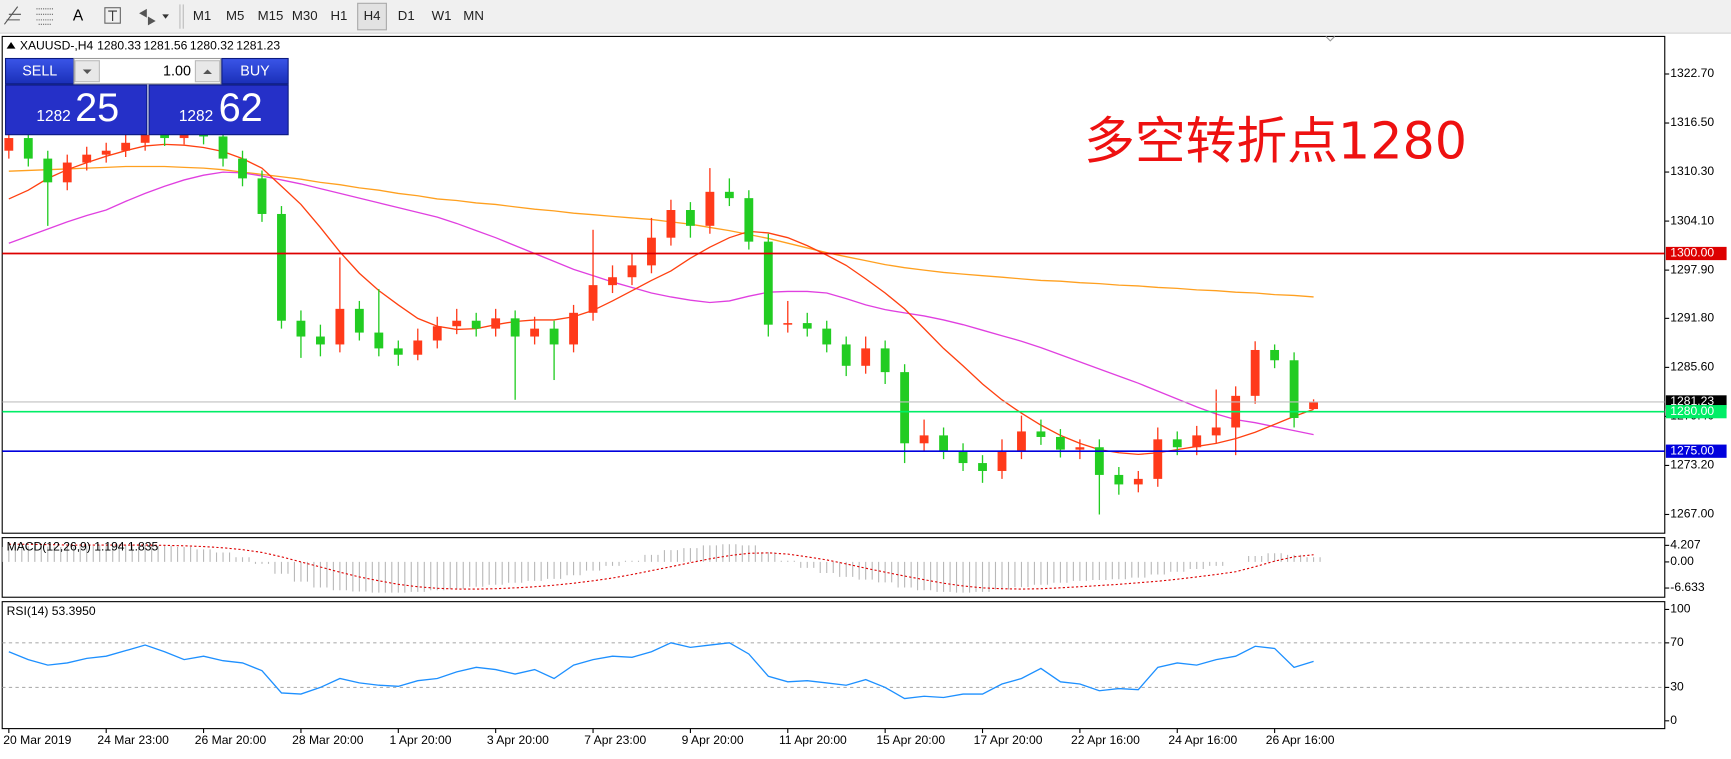 This screenshot has width=1731, height=759. Describe the element at coordinates (133, 740) in the screenshot. I see `x-tick-label: 24 Mar 23:00` at that location.